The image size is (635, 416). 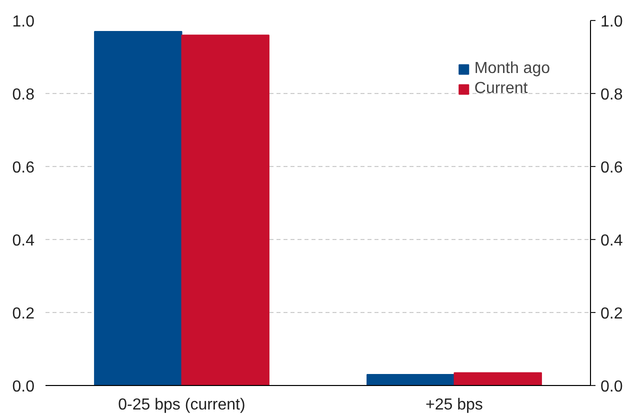 I want to click on y2-tick-label: 0.4, so click(x=611, y=241).